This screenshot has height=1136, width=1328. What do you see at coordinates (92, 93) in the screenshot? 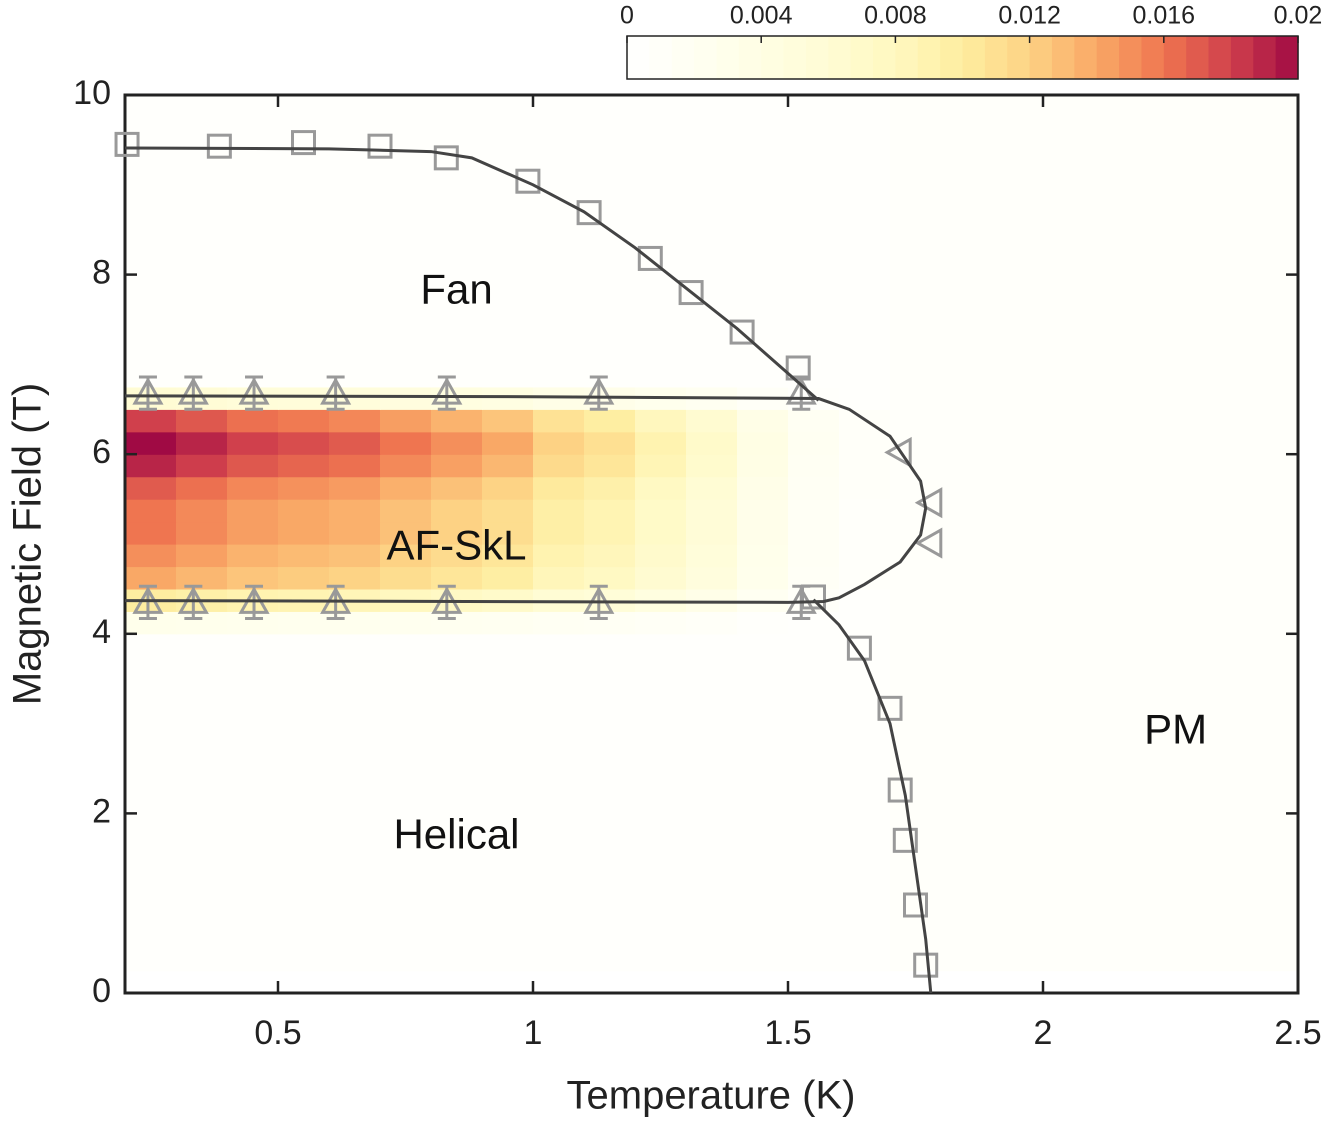
I see `y-tick-label: 10` at bounding box center [92, 93].